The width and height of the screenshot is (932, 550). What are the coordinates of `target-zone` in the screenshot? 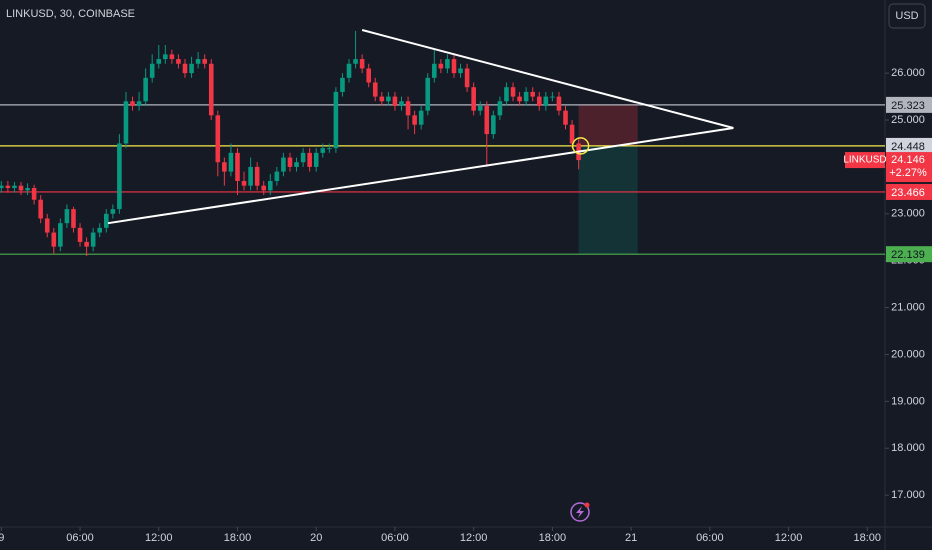 It's located at (608, 200).